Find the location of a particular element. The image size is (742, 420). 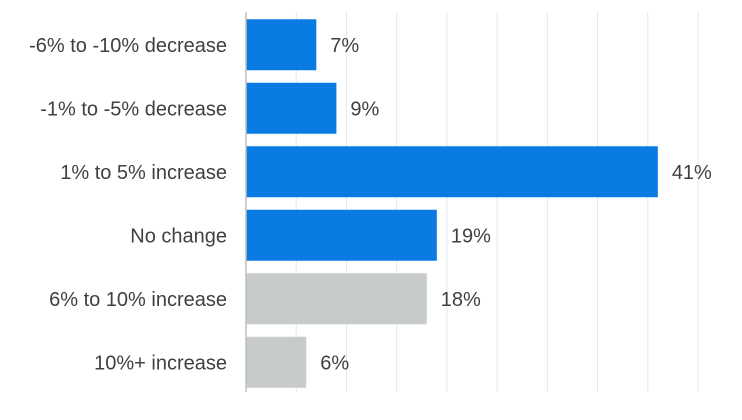

category-label: 1% to 5% increase is located at coordinates (143, 173).